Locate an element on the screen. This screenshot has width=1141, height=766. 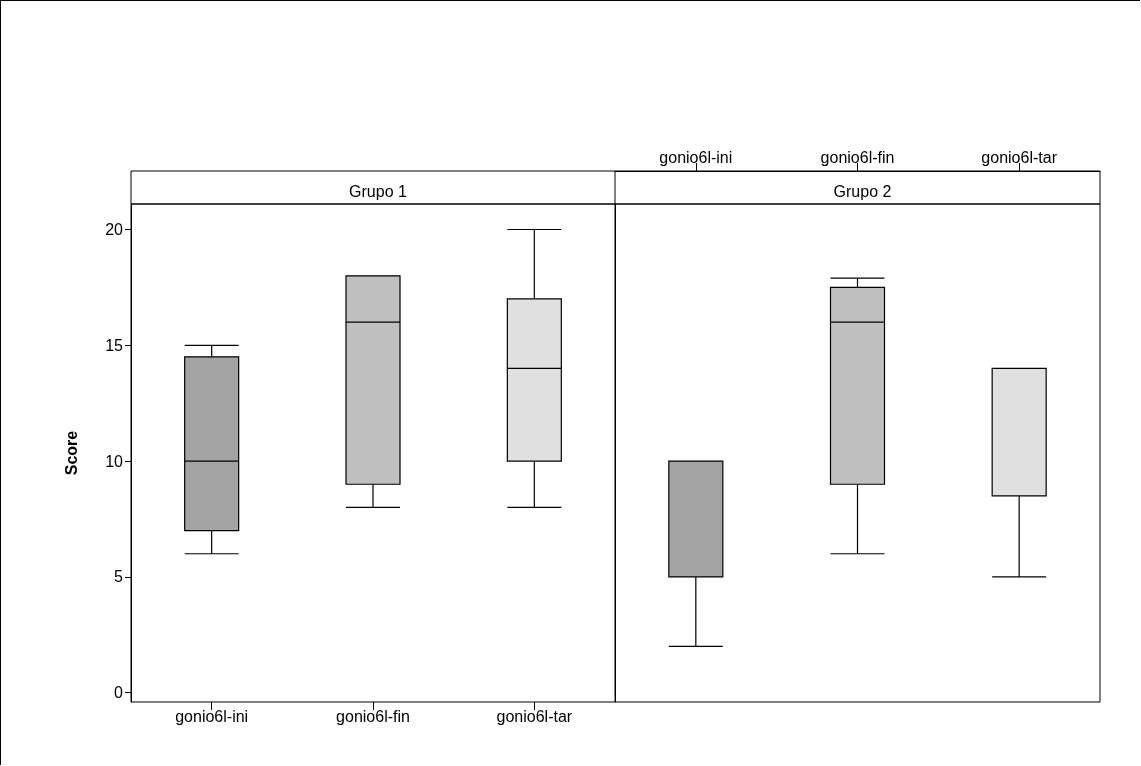
y-tick-label: 20 is located at coordinates (114, 229).